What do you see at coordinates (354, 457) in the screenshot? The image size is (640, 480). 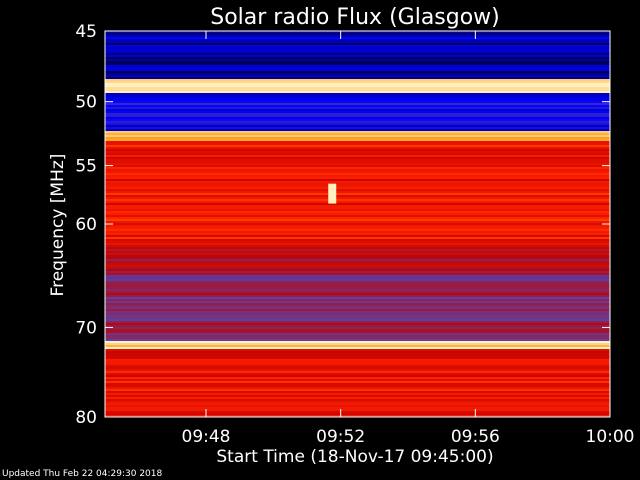 I see `x-axis-label: Start Time (18-Nov-17 09:45:00)` at bounding box center [354, 457].